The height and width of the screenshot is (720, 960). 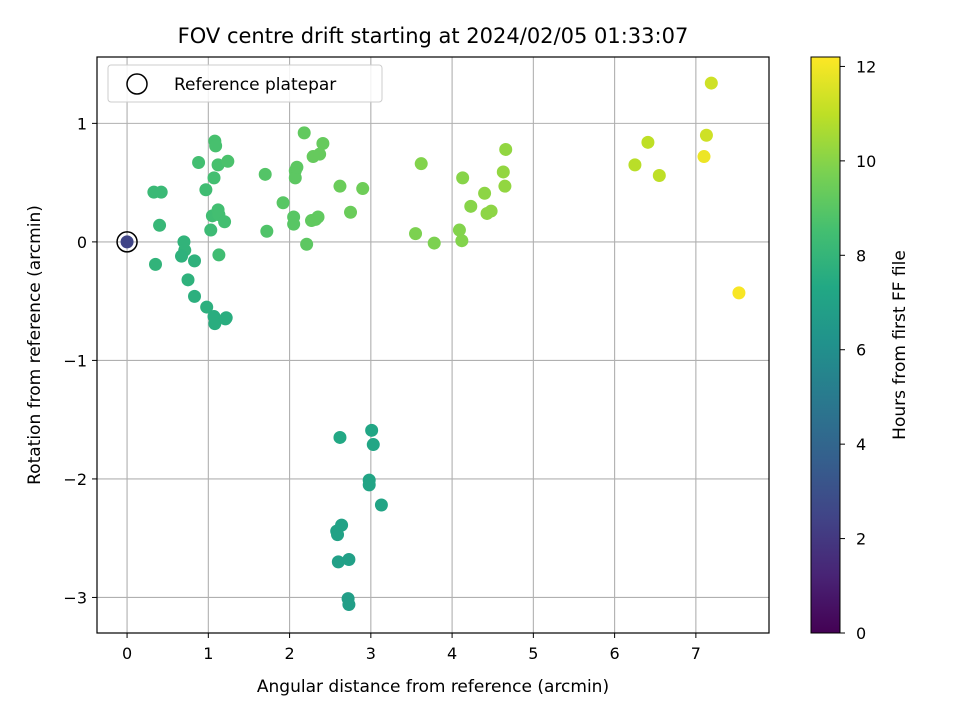 What do you see at coordinates (861, 633) in the screenshot?
I see `colorbar-tick-label: 0` at bounding box center [861, 633].